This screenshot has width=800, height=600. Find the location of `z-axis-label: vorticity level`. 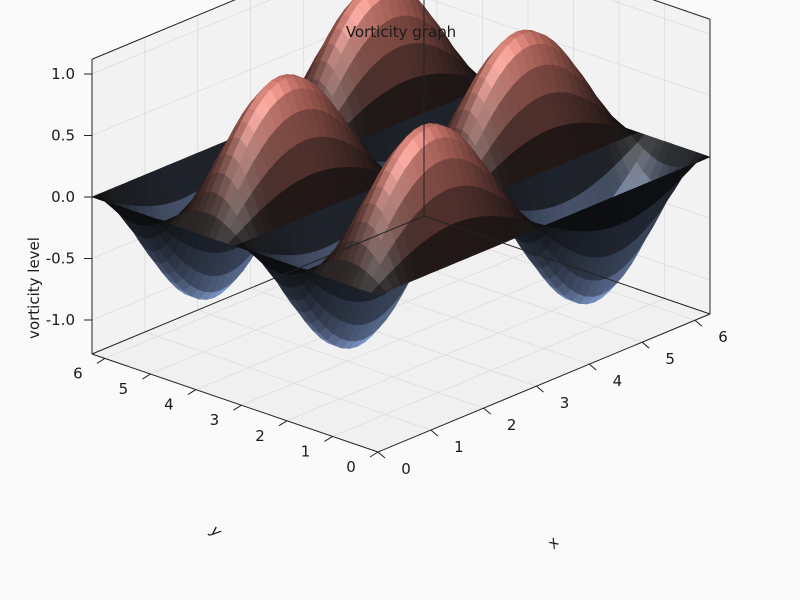

z-axis-label: vorticity level is located at coordinates (34, 288).